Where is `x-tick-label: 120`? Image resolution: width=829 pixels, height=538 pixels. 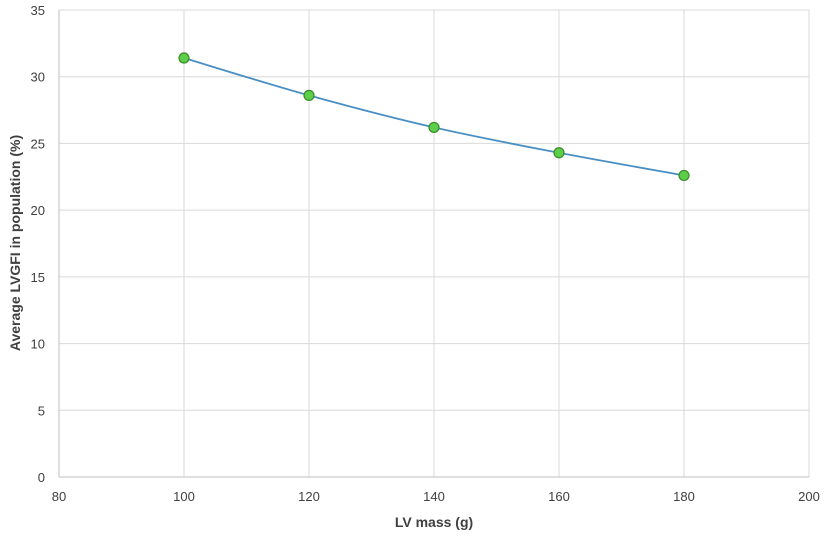
x-tick-label: 120 is located at coordinates (309, 496).